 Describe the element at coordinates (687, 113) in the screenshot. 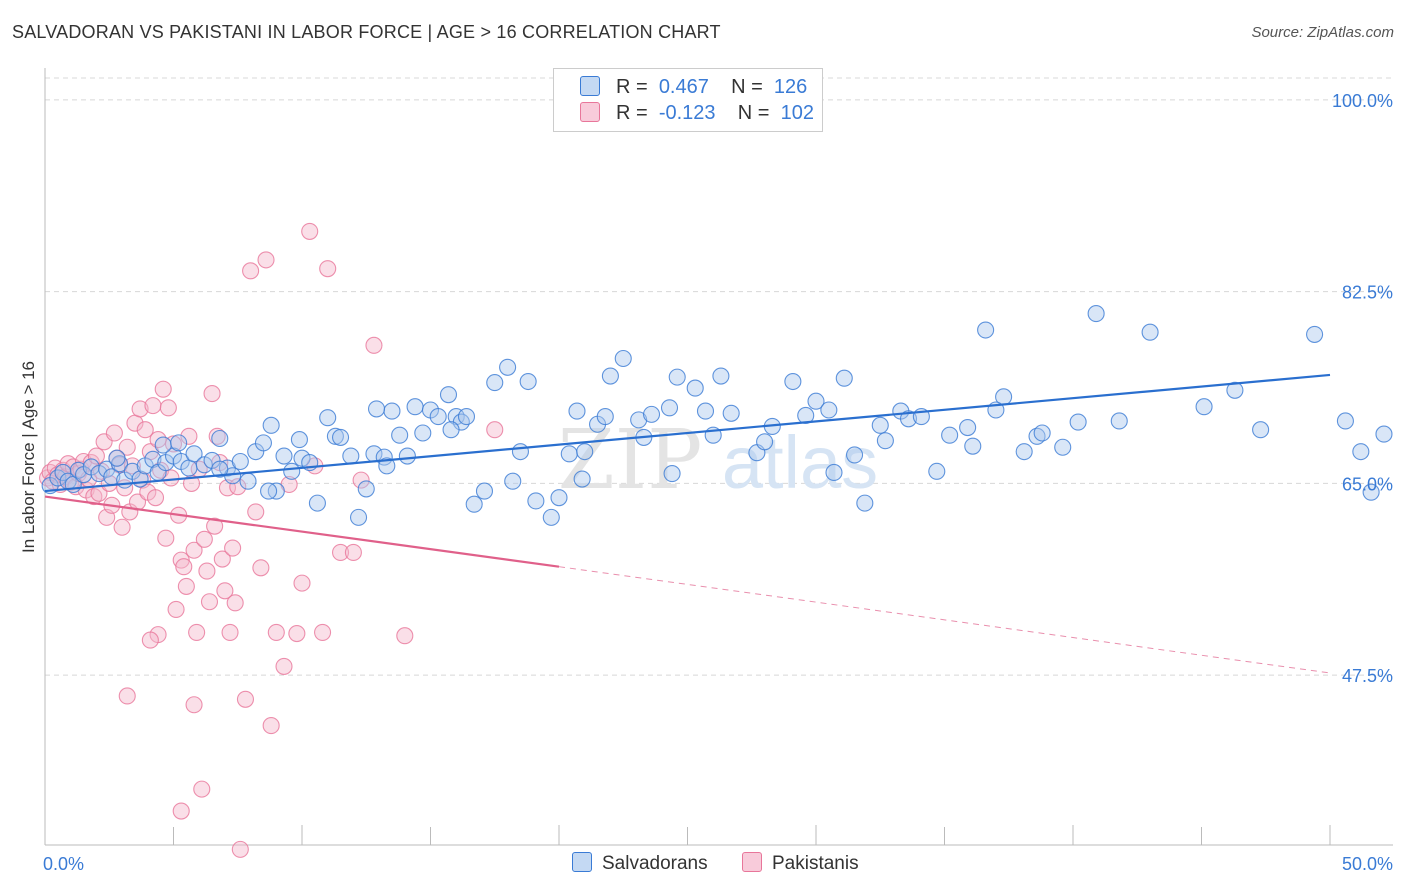

I see `legend-r-value: -0.123` at that location.